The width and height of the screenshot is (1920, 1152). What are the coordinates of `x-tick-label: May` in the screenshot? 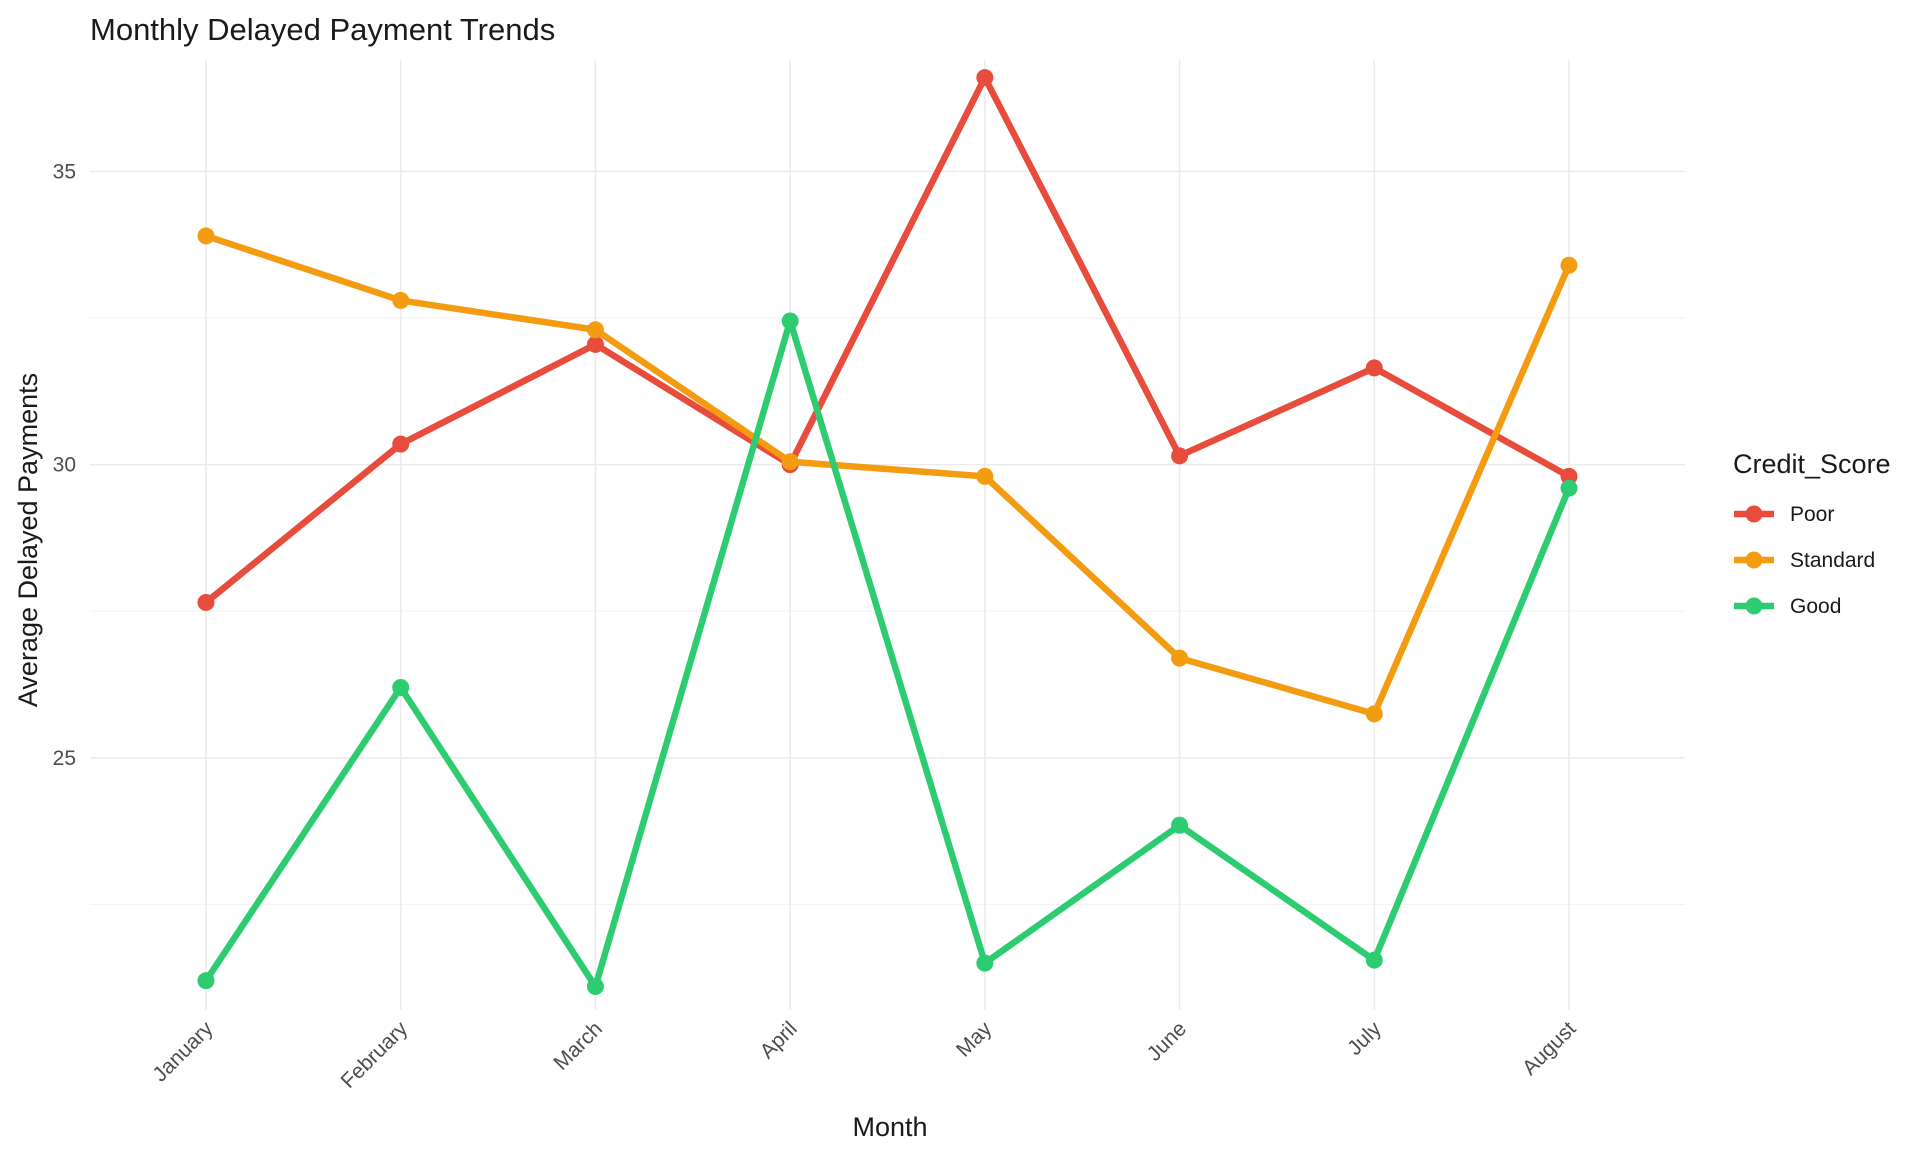 It's located at (974, 1039).